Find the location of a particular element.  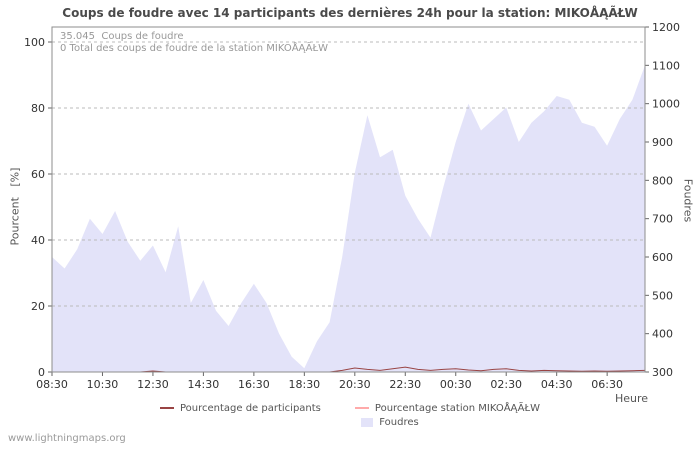

svg-text: 04:30 is located at coordinates (557, 384).